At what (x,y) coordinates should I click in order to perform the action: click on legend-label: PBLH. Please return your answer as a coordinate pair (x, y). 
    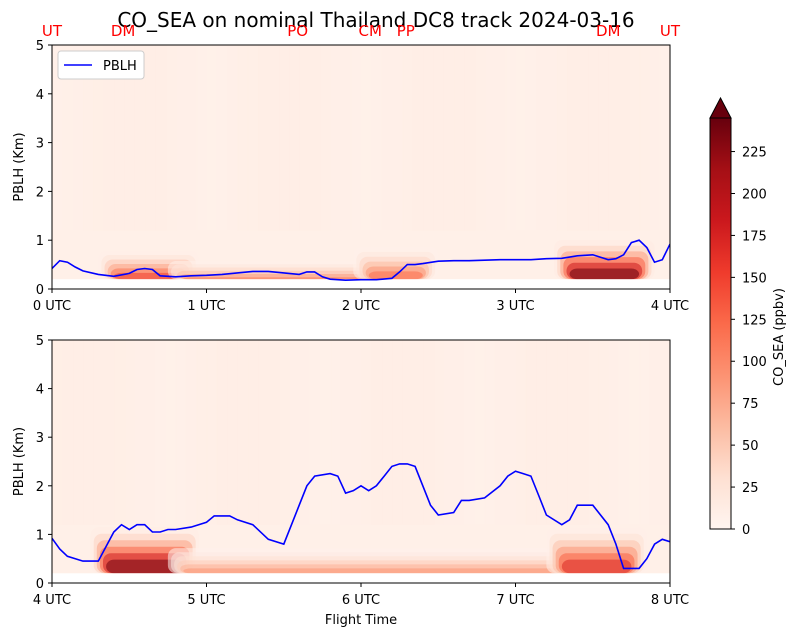
    Looking at the image, I should click on (120, 66).